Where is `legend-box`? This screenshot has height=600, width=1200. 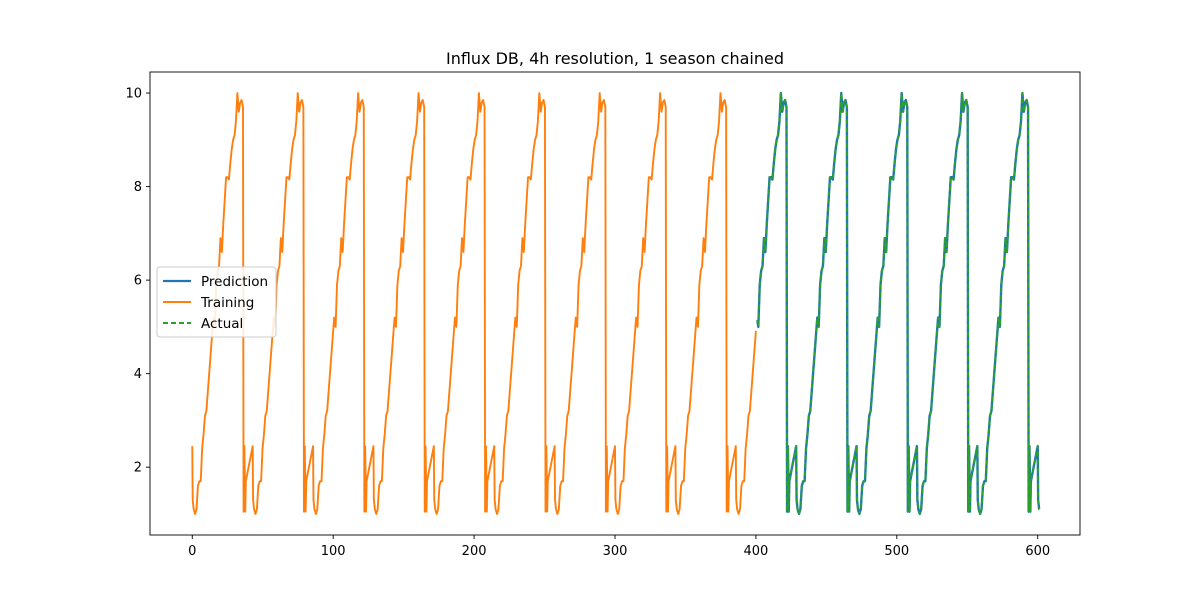 legend-box is located at coordinates (216, 302).